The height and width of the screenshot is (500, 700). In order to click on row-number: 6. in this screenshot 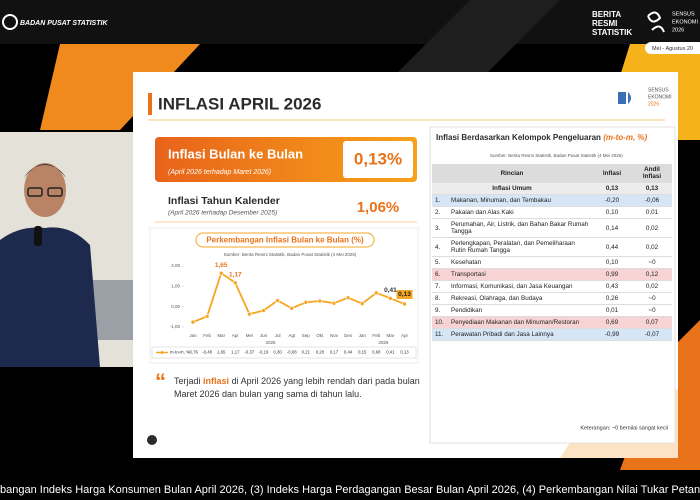, I will do `click(440, 274)`.